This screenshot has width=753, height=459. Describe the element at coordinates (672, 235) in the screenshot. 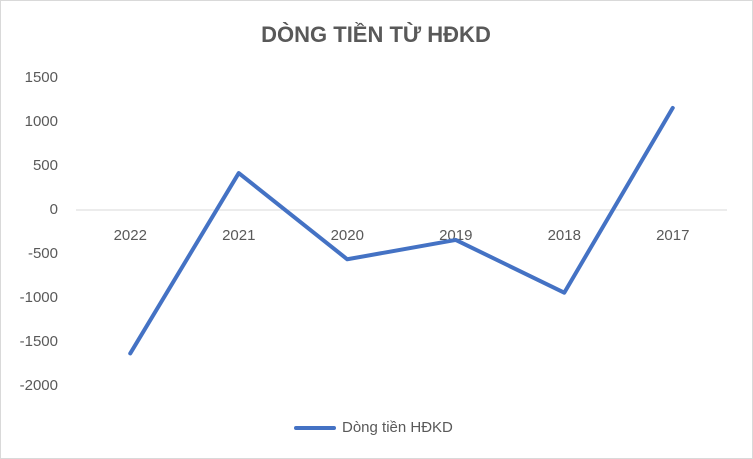

I see `x-tick-label: 2017` at that location.